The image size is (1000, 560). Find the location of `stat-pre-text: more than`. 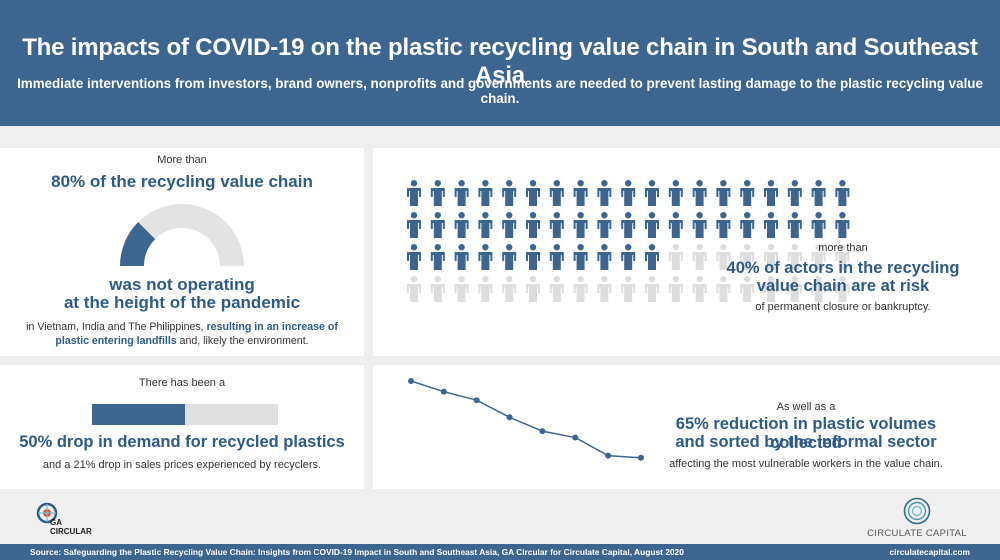

stat-pre-text: more than is located at coordinates (843, 248).